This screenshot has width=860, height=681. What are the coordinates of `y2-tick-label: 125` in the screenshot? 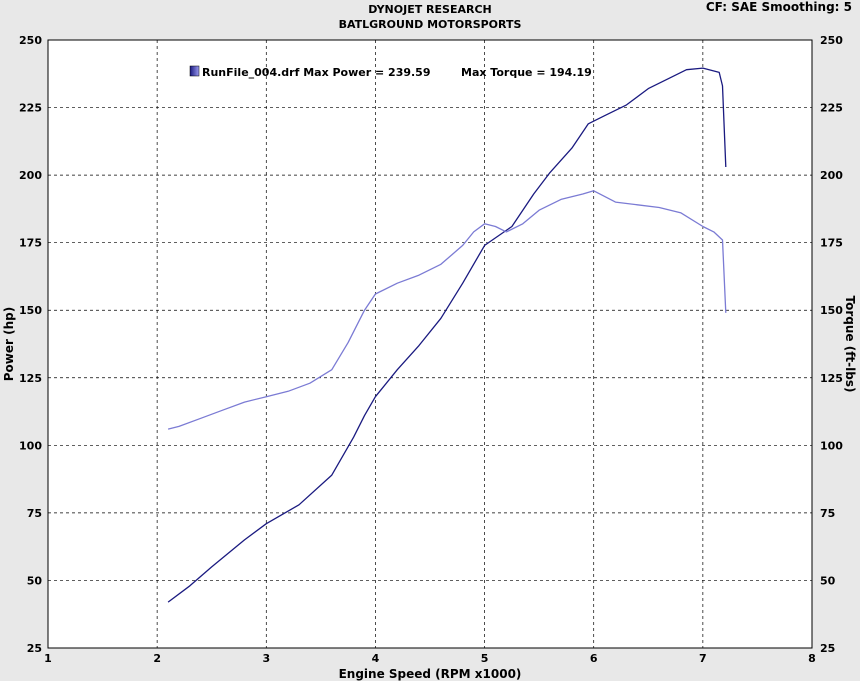 It's located at (831, 378).